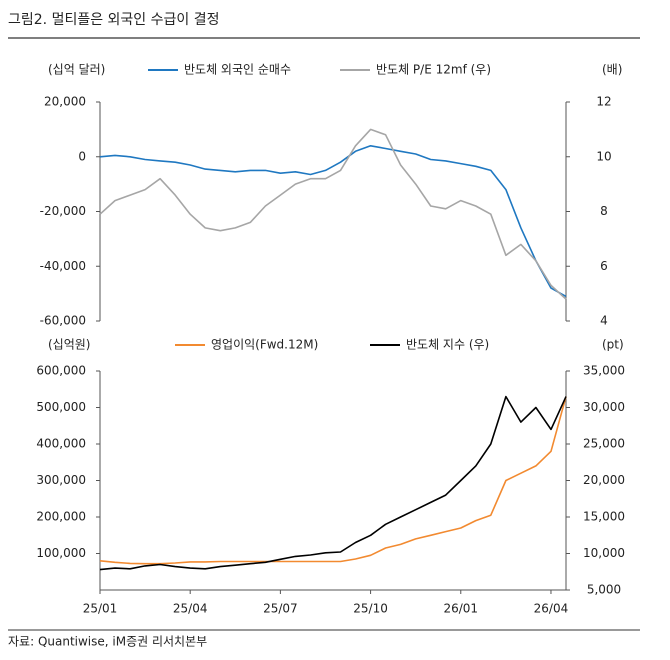 The height and width of the screenshot is (660, 670). I want to click on x-tick-label: 25/10, so click(370, 609).